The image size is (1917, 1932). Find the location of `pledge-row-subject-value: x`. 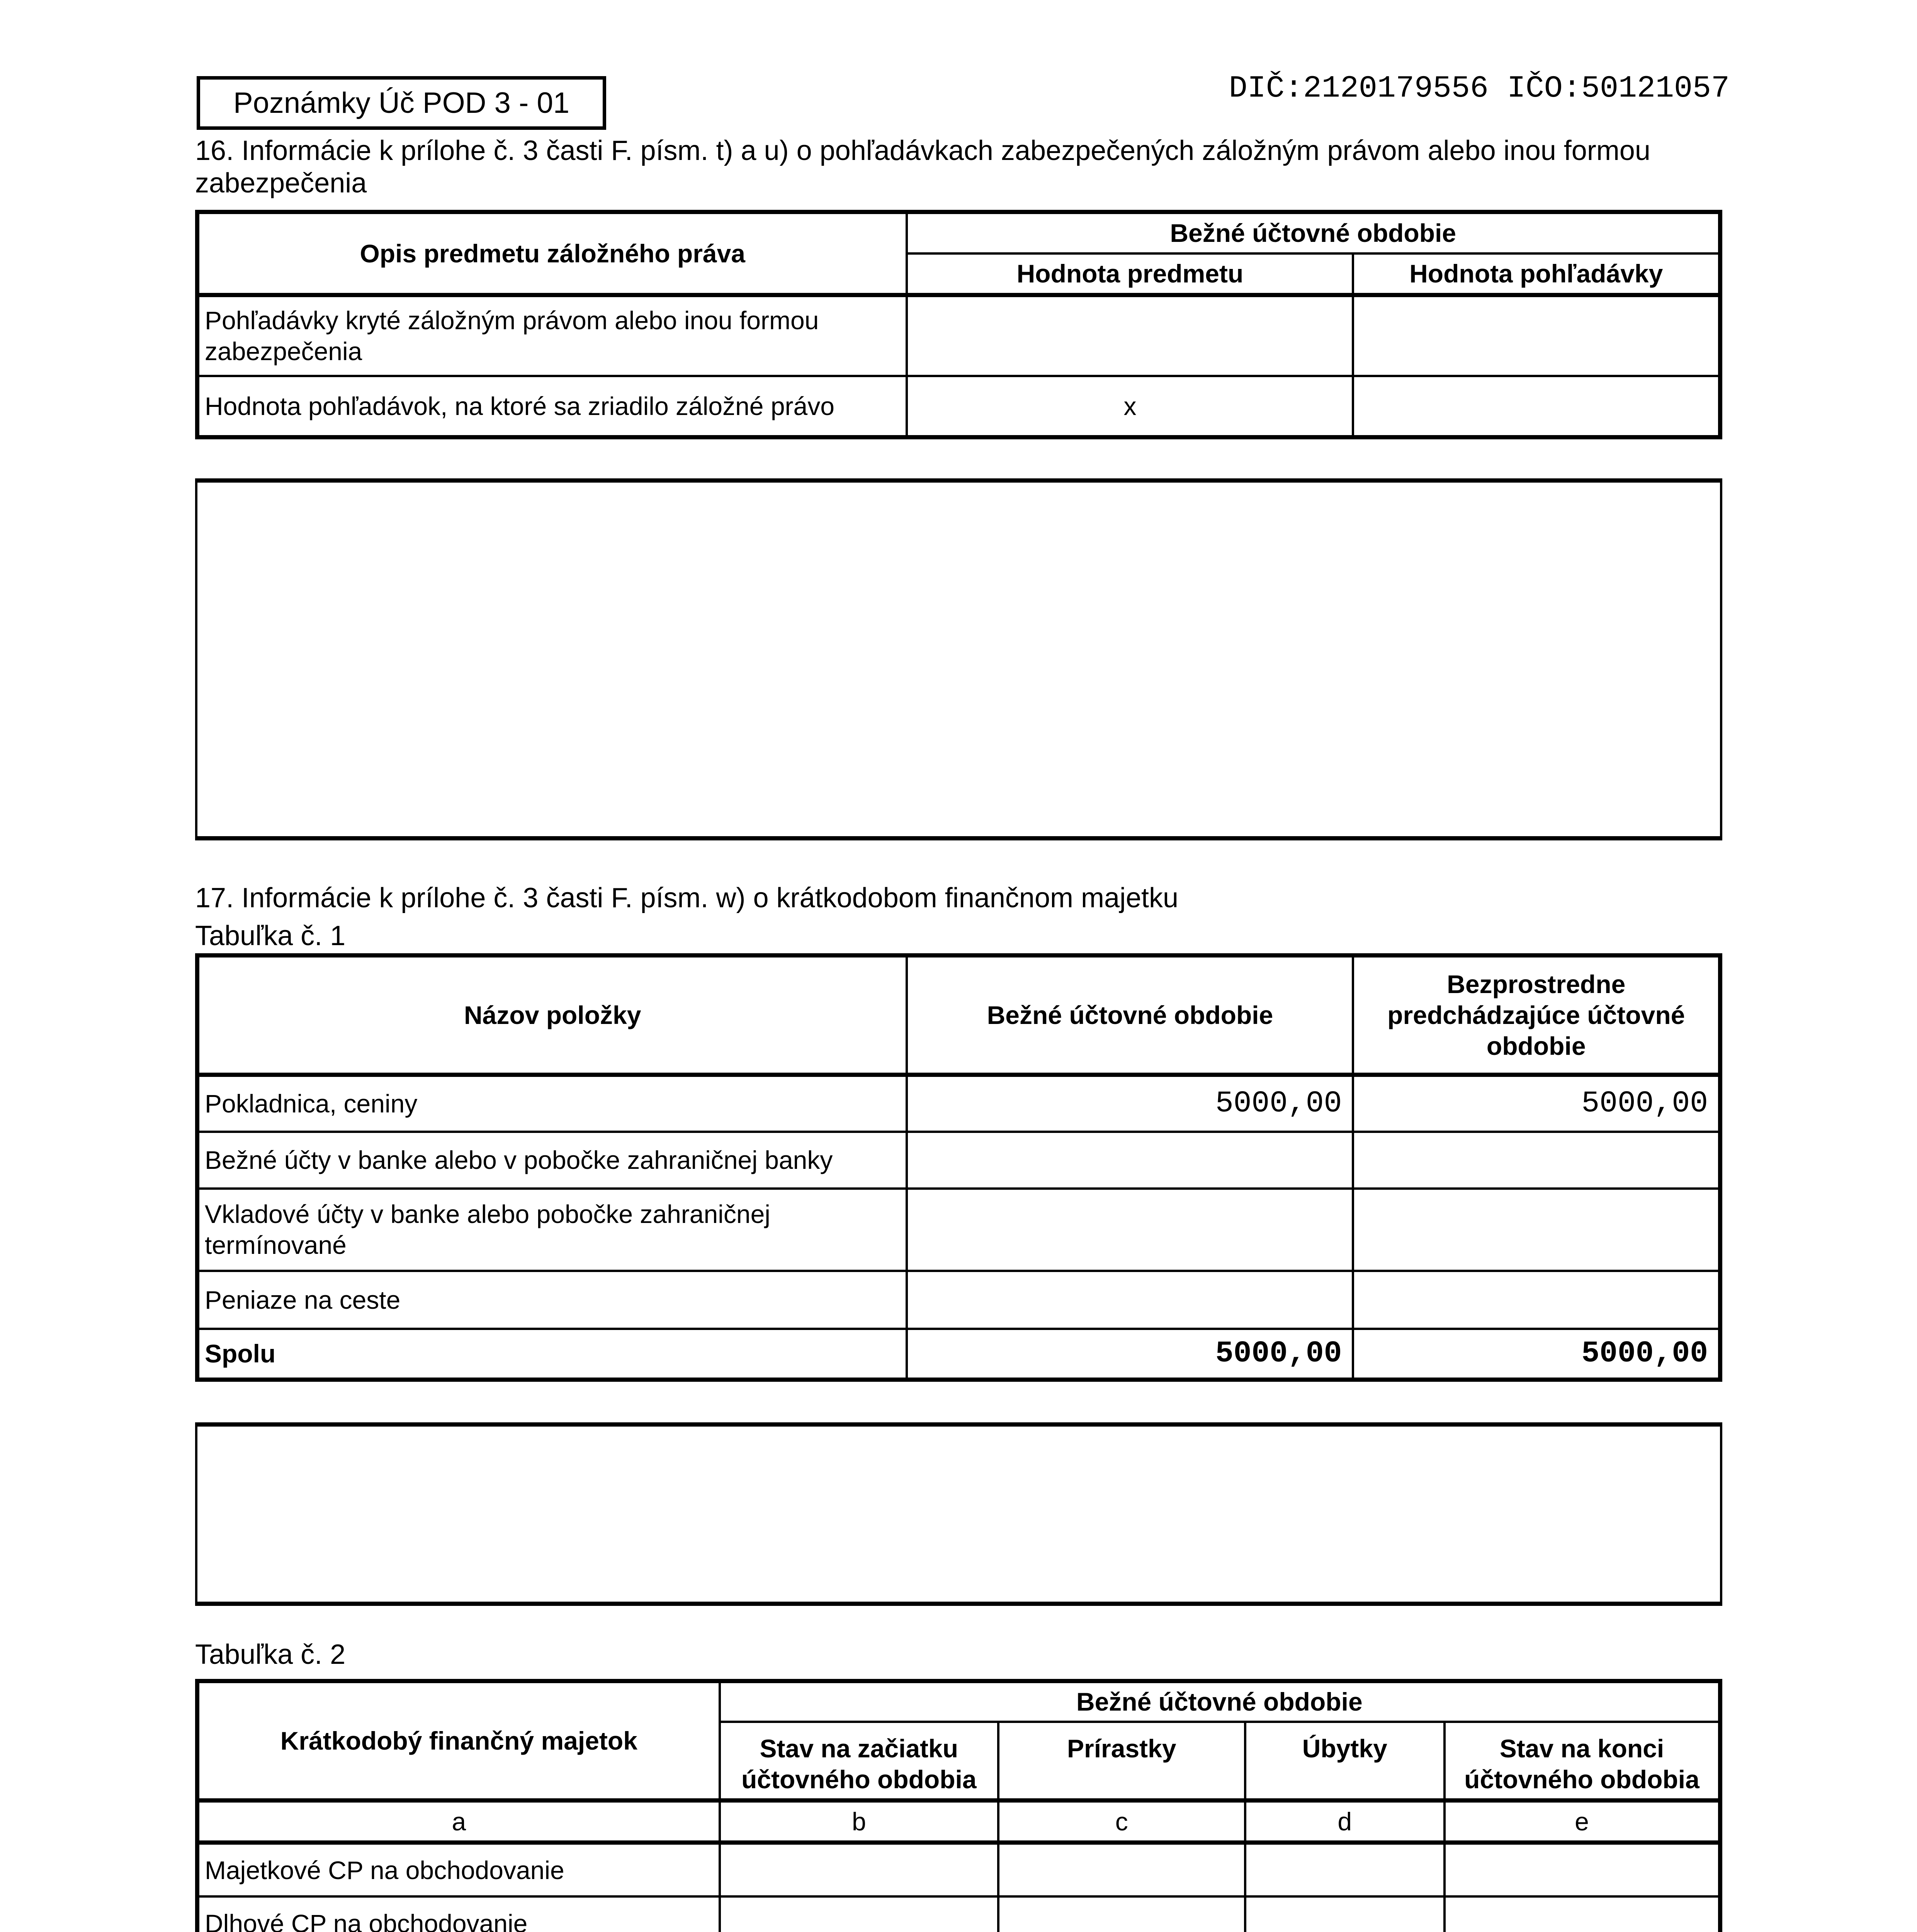

pledge-row-subject-value: x is located at coordinates (1130, 407).